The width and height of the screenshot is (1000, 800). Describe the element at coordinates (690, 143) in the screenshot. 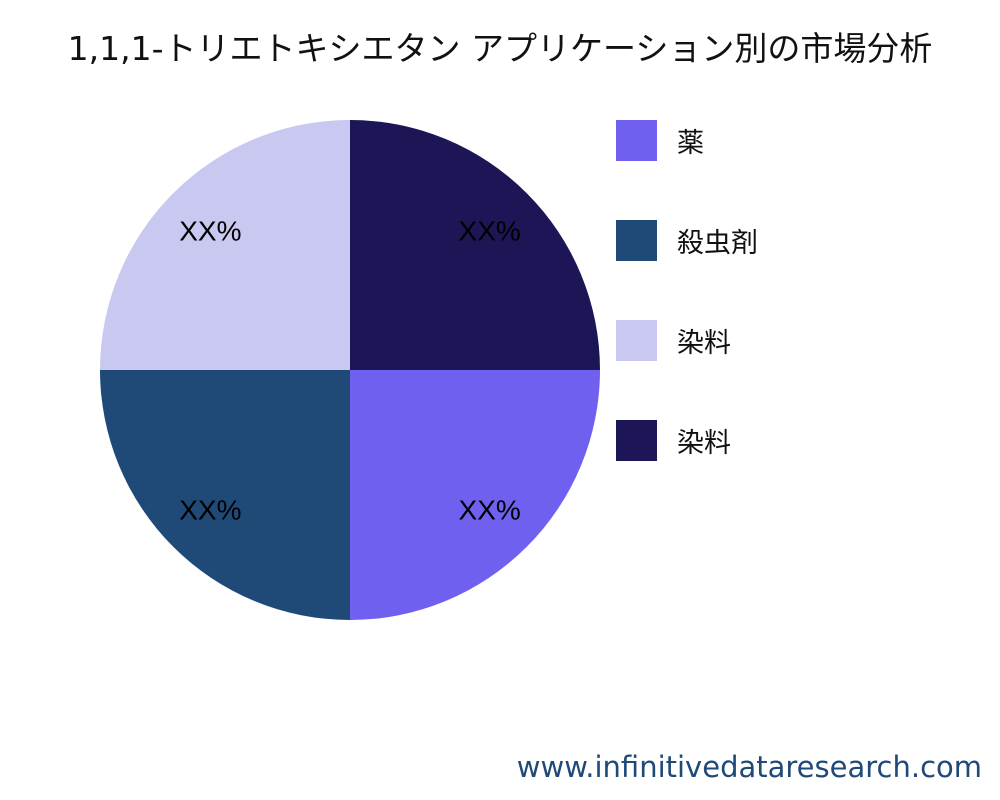

I see `legend-label: 薬` at that location.